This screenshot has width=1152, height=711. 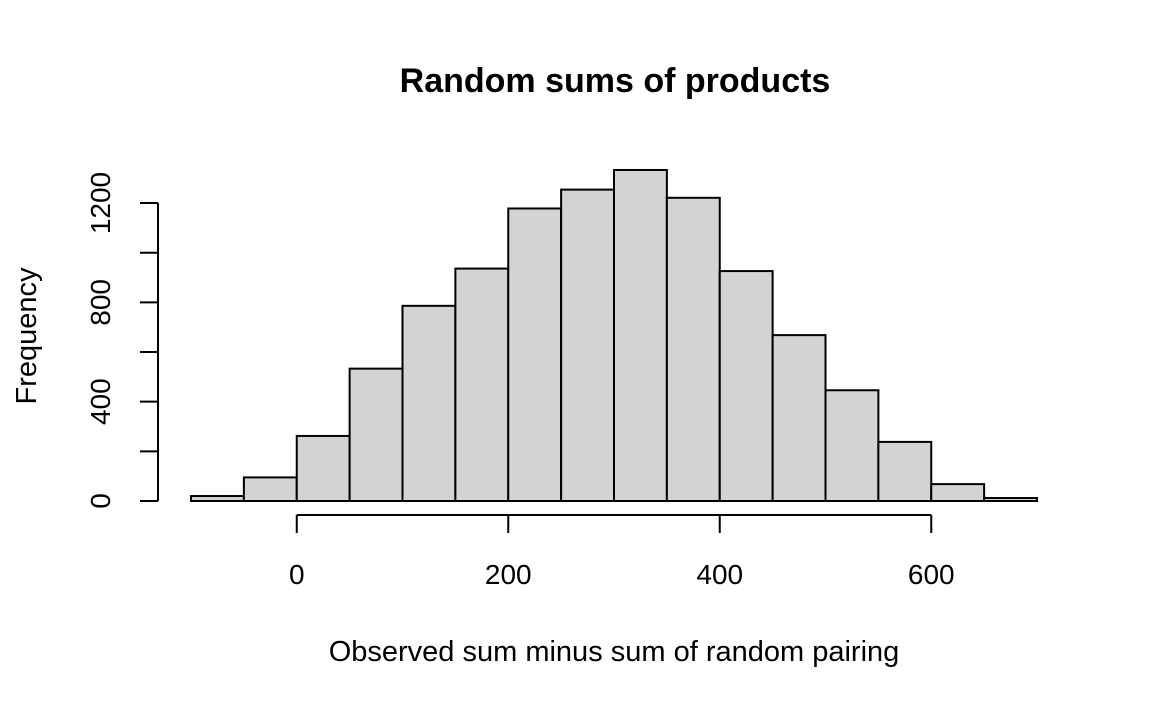 I want to click on chart-title: Random sums of products, so click(x=615, y=81).